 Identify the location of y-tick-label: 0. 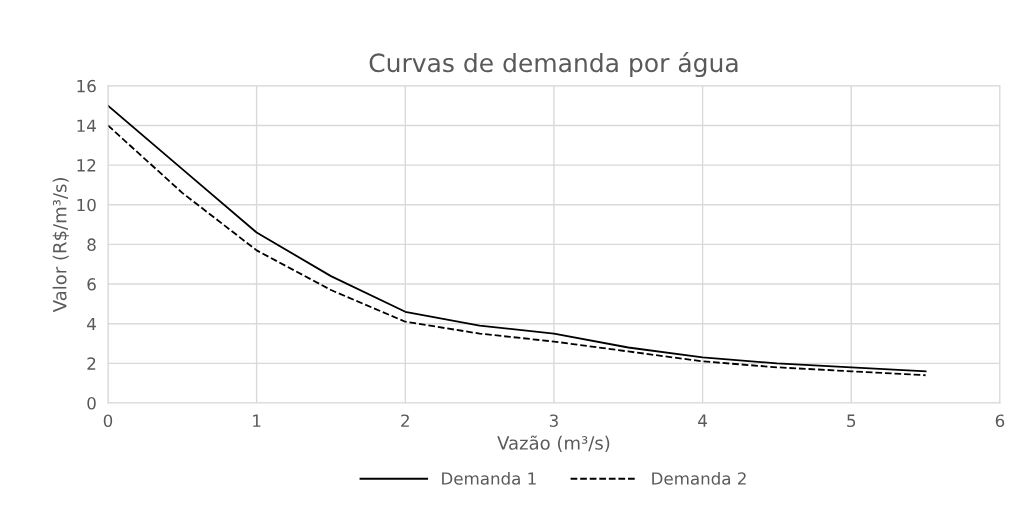
(91, 403).